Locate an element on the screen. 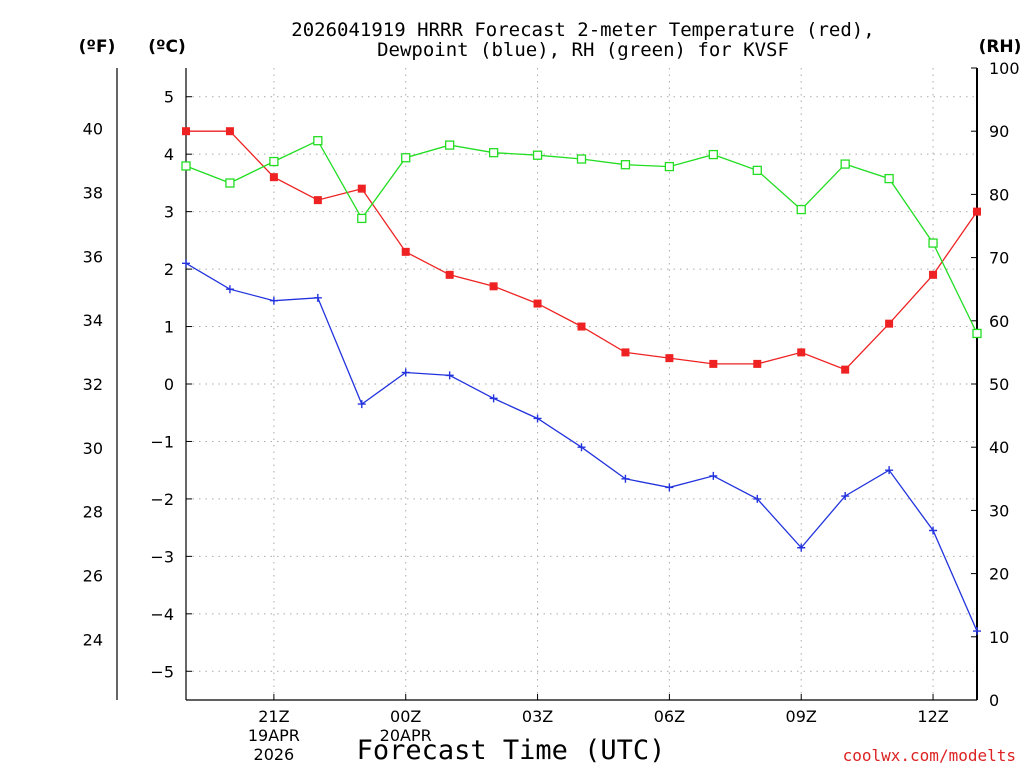 This screenshot has height=768, width=1024. rh-tick-label: 60 is located at coordinates (999, 321).